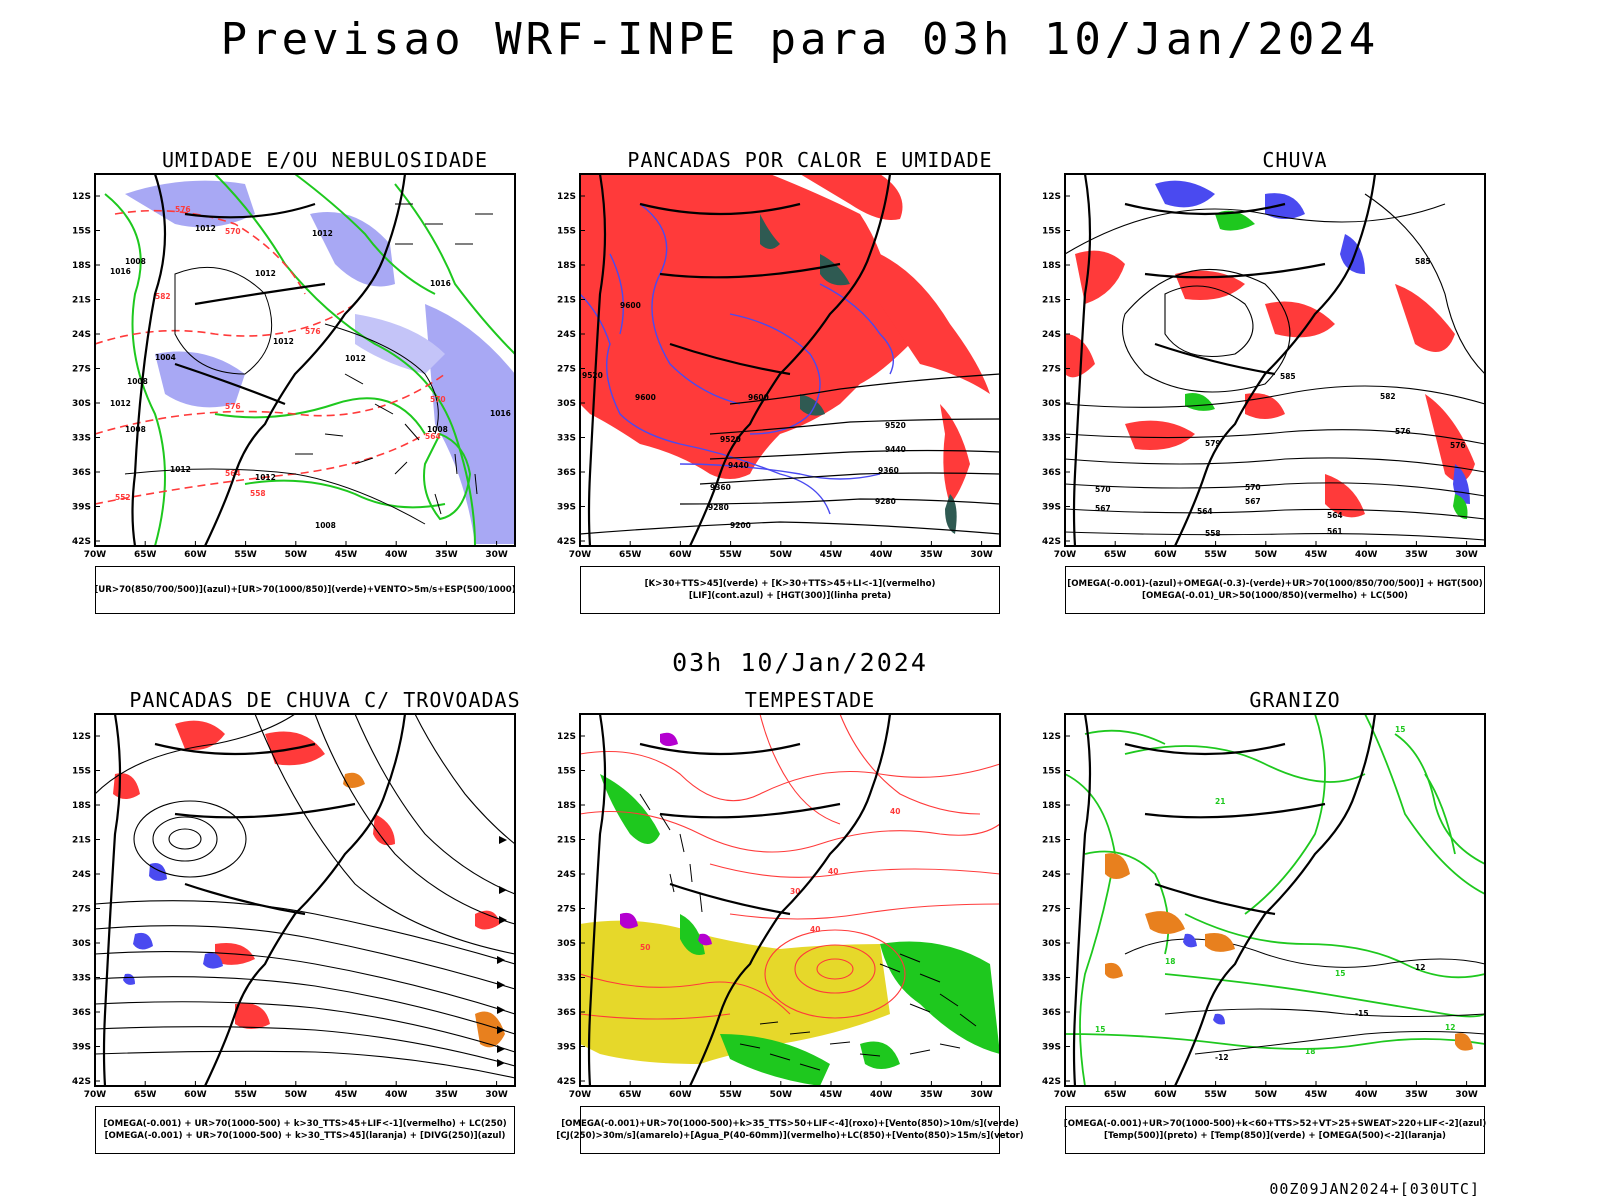 This screenshot has height=1200, width=1600. What do you see at coordinates (1295, 160) in the screenshot?
I see `panel-title: CHUVA` at bounding box center [1295, 160].